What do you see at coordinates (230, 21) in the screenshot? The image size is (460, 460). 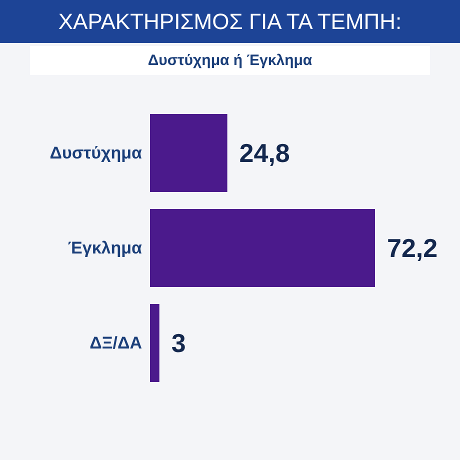 I see `chart-title: ΧΑΡΑΚΤΗΡΙΣΜΟΣ ΓΙΑ ΤΑ ΤΕΜΠΗ:` at bounding box center [230, 21].